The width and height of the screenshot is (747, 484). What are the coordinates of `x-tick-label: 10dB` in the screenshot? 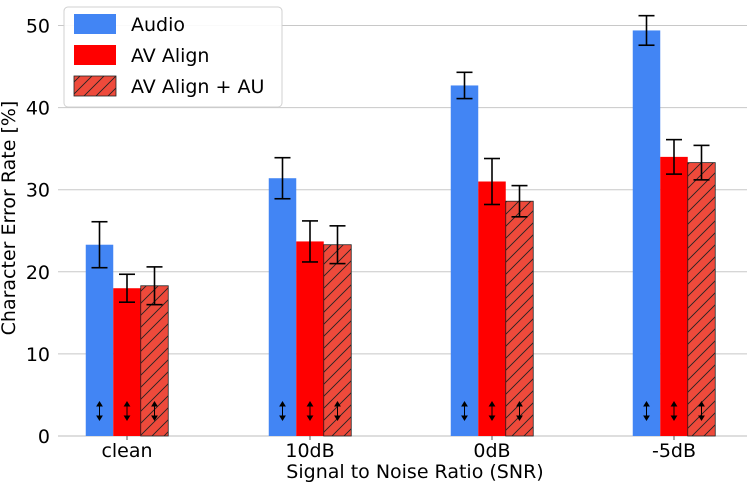 It's located at (309, 451).